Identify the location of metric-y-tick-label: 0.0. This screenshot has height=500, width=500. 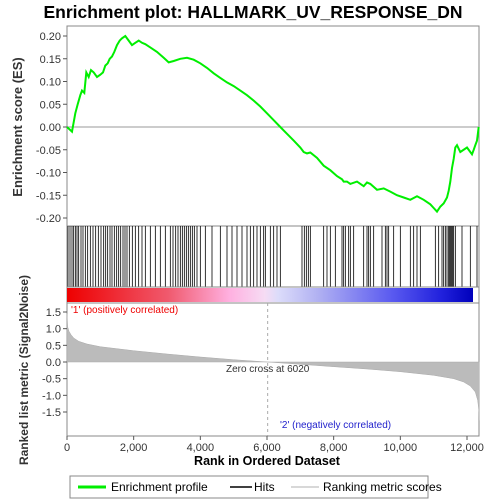
(53, 363).